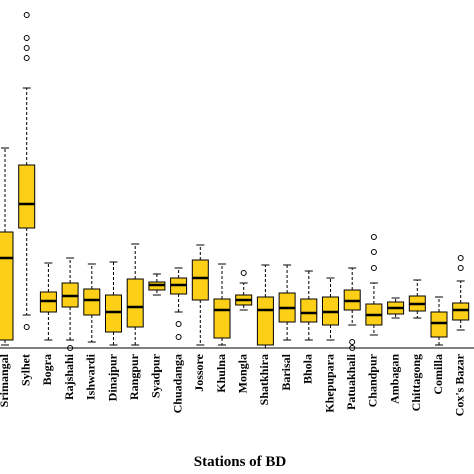 The width and height of the screenshot is (474, 474). I want to click on x-tick-label: Shatkhira, so click(264, 379).